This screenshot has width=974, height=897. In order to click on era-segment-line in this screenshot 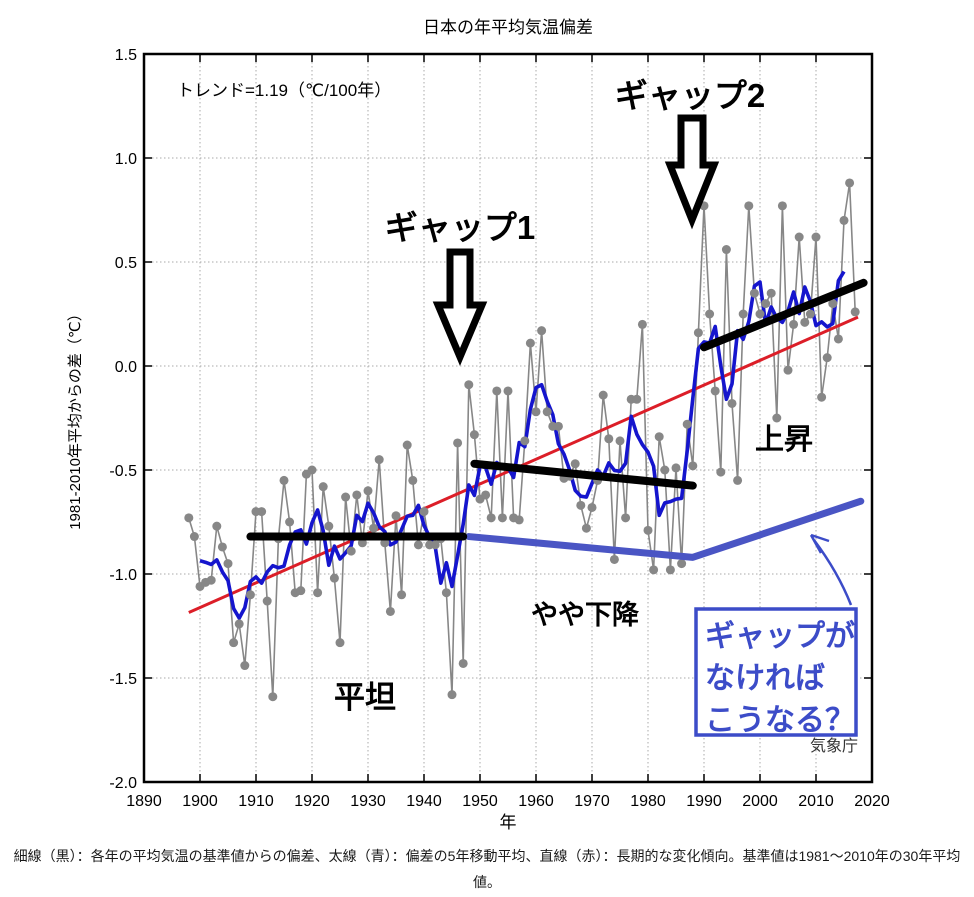, I will do `click(784, 315)`.